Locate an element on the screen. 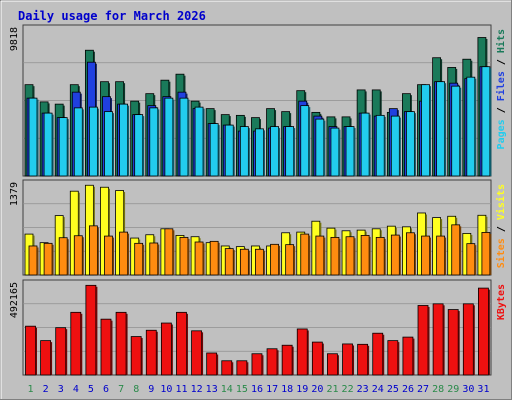  legend-entry: KBytes is located at coordinates (501, 302).